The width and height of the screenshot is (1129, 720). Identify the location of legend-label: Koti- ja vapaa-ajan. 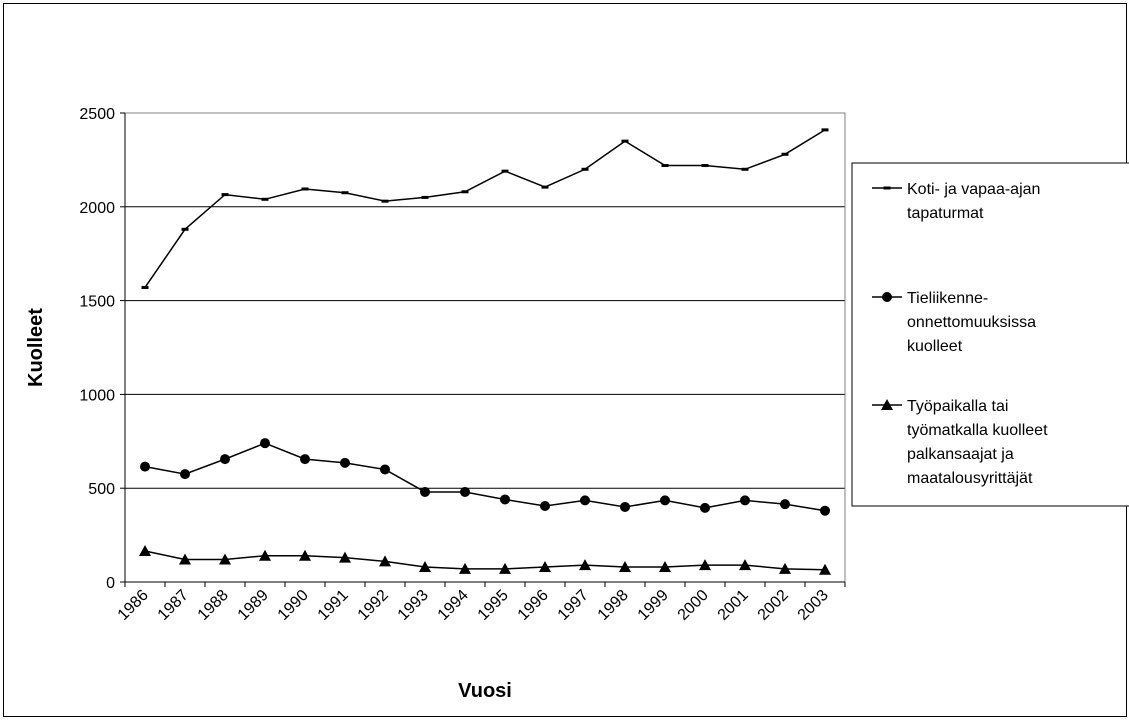
(973, 189).